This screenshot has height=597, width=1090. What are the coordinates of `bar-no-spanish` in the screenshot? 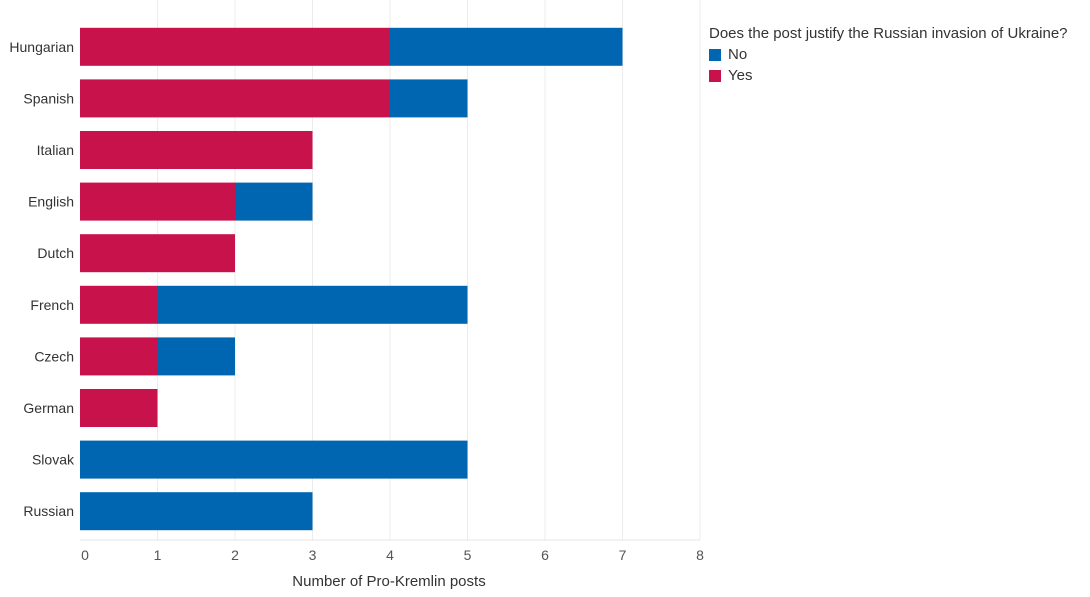 It's located at (429, 98).